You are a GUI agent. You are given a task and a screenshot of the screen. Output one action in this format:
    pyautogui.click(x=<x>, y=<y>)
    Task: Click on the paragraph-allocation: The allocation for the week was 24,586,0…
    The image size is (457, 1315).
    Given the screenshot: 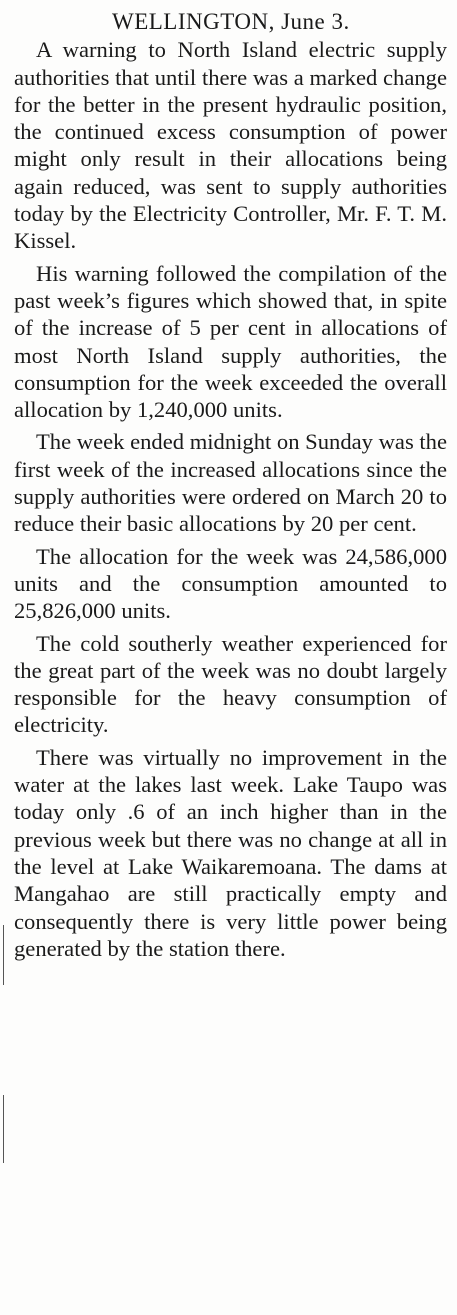 What is the action you would take?
    pyautogui.click(x=230, y=583)
    